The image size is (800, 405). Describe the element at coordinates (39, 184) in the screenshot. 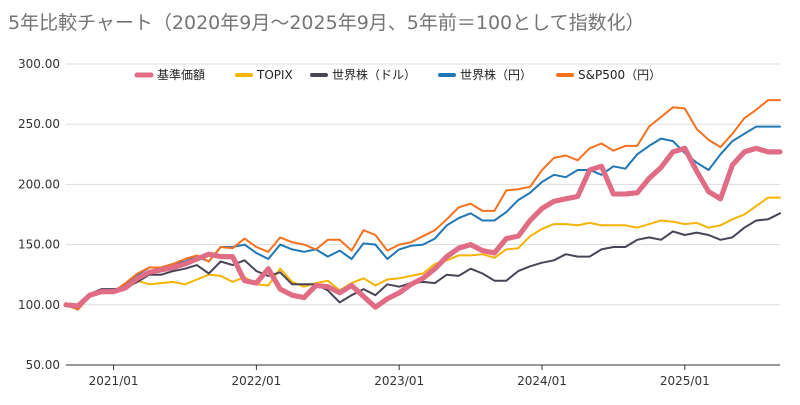

I see `y-tick-label: 200.00` at that location.